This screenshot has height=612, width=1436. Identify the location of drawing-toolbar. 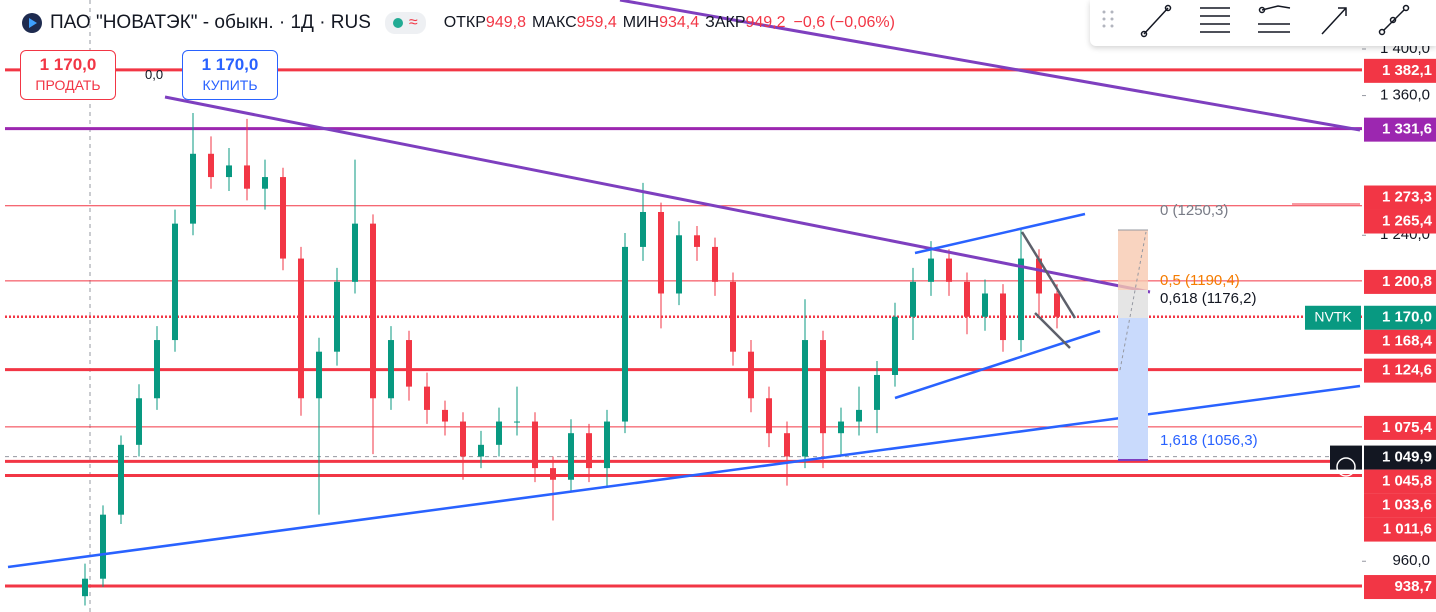
(1263, 23).